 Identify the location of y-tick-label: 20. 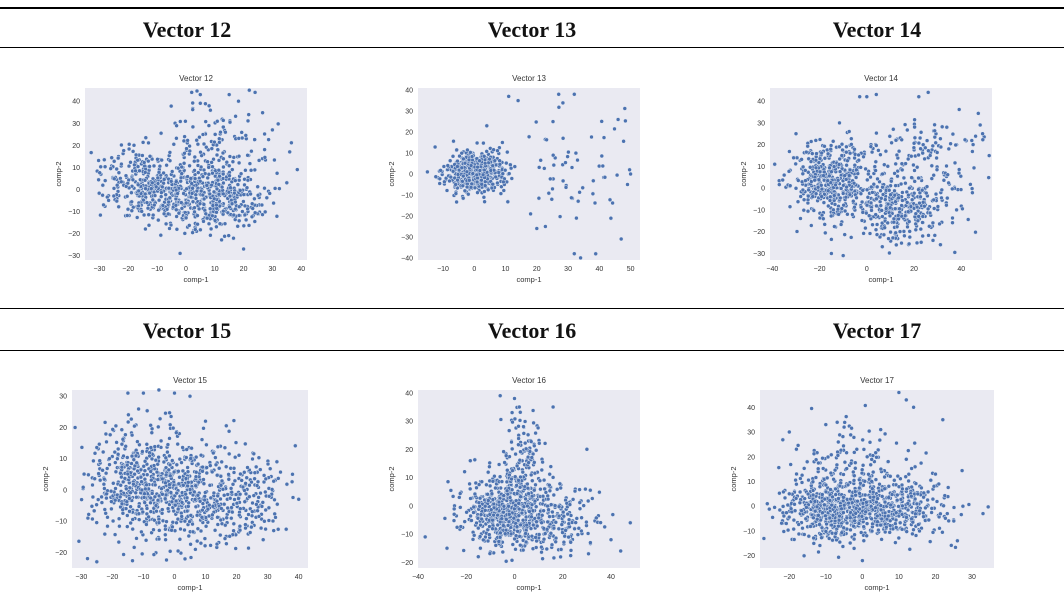
(63, 428).